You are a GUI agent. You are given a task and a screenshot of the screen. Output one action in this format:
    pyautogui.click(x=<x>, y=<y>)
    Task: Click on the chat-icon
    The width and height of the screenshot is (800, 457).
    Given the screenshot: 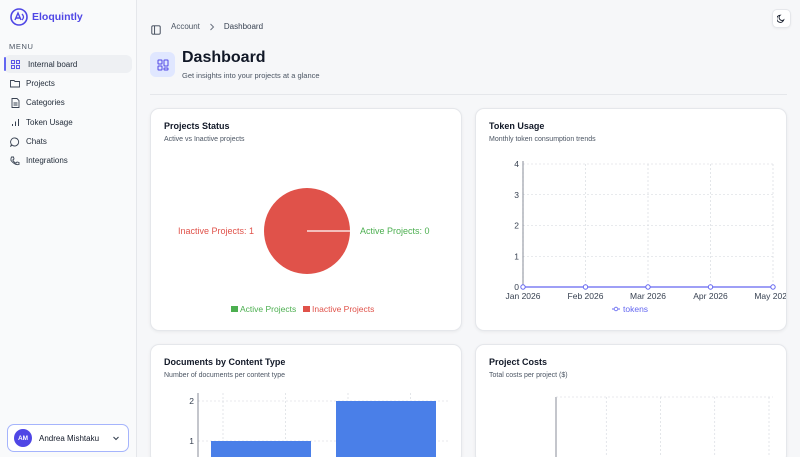 What is the action you would take?
    pyautogui.click(x=15, y=142)
    